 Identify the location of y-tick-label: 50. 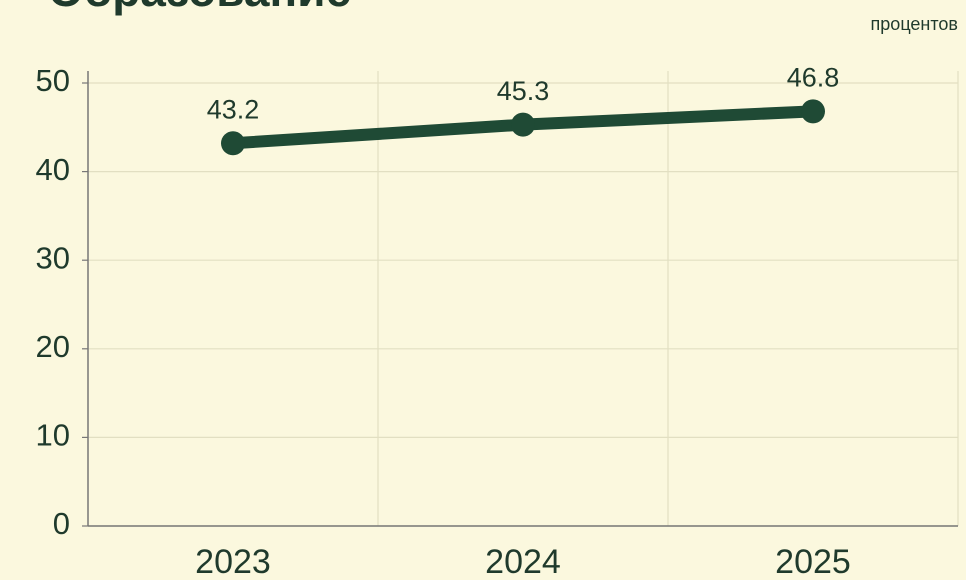
(53, 80).